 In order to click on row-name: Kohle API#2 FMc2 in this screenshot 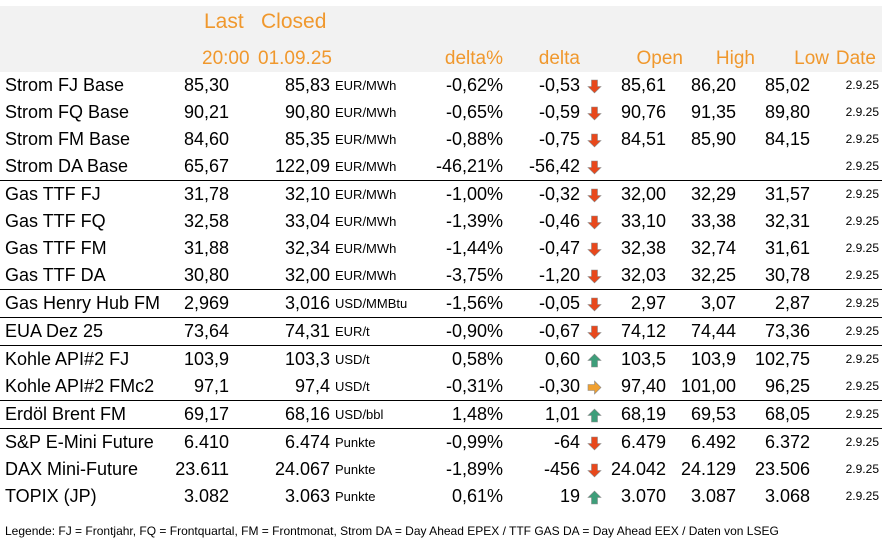, I will do `click(80, 386)`.